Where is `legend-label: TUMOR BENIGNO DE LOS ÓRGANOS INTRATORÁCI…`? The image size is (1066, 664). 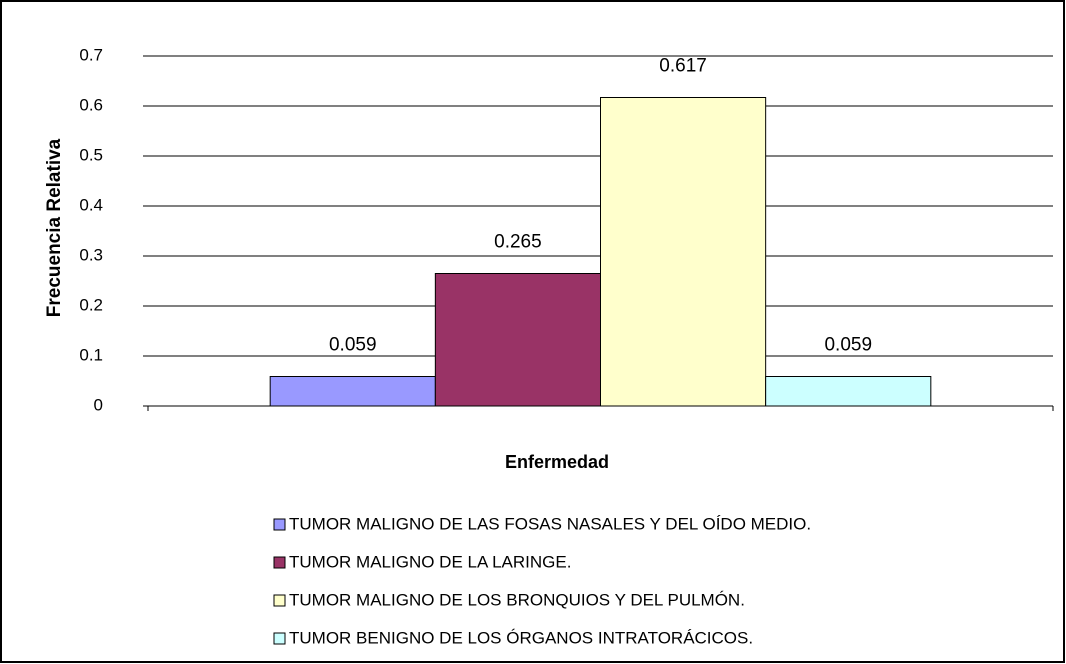 legend-label: TUMOR BENIGNO DE LOS ÓRGANOS INTRATORÁCI… is located at coordinates (521, 637).